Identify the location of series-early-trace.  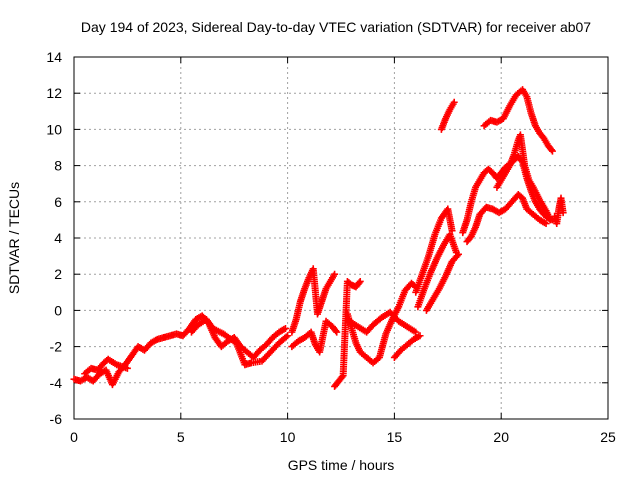
(179, 350).